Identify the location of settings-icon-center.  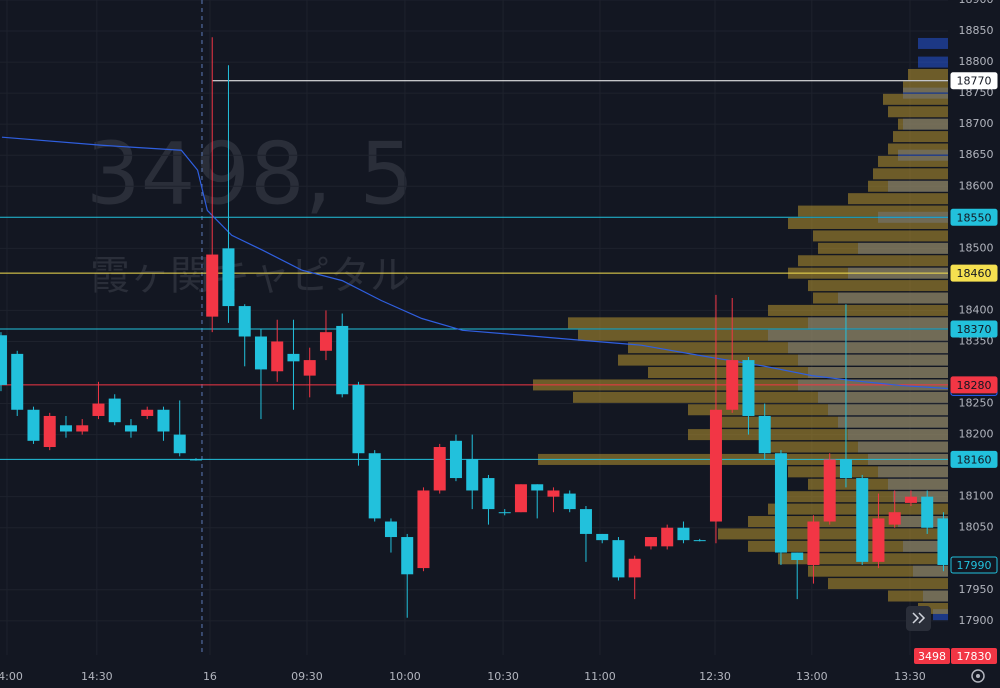
(978, 676).